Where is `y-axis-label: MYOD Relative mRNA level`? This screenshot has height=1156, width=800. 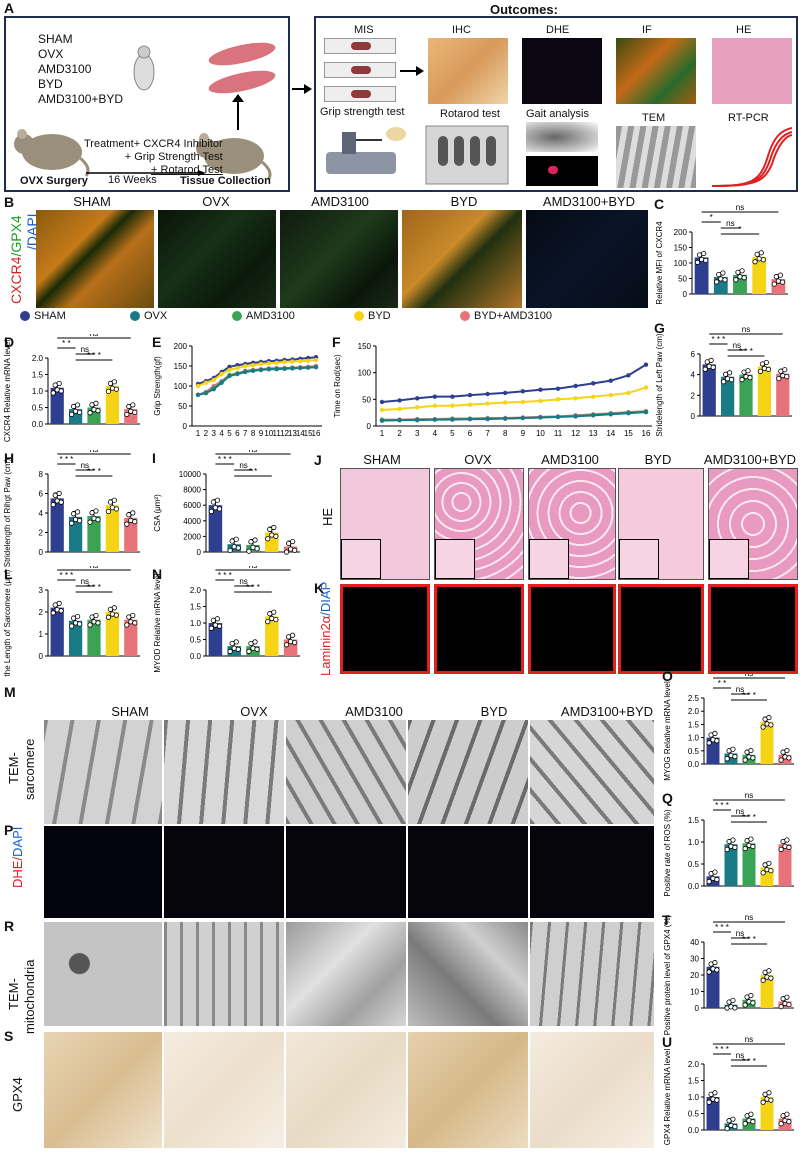 y-axis-label: MYOD Relative mRNA level is located at coordinates (157, 622).